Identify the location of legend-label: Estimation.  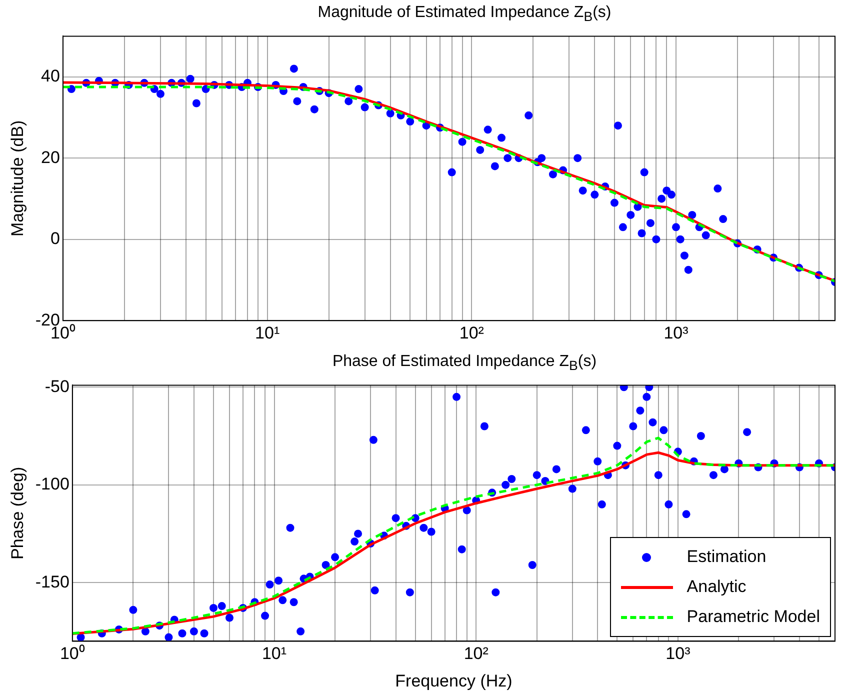
(726, 557).